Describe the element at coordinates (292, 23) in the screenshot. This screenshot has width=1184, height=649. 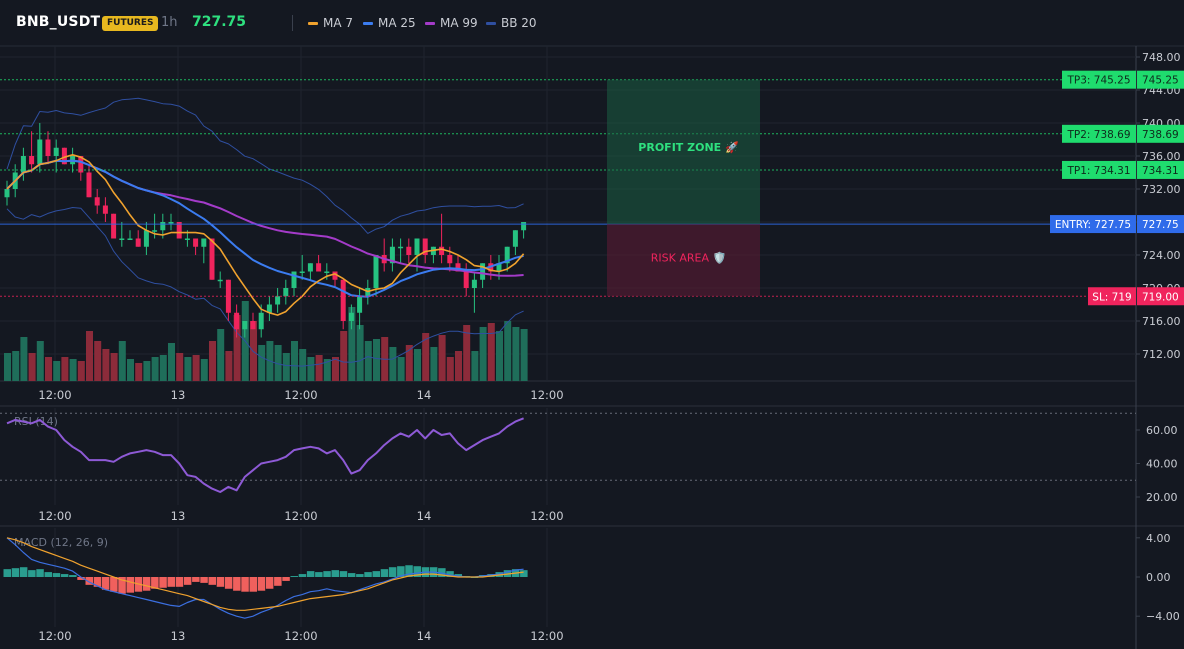
I see `header-divider` at that location.